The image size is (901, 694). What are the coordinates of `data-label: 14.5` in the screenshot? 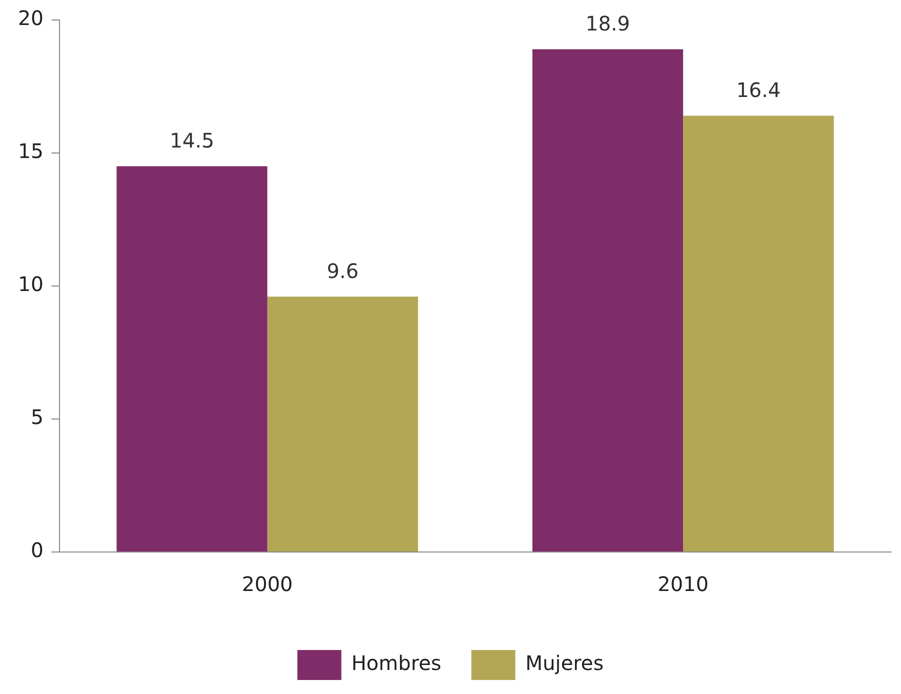 It's located at (192, 140).